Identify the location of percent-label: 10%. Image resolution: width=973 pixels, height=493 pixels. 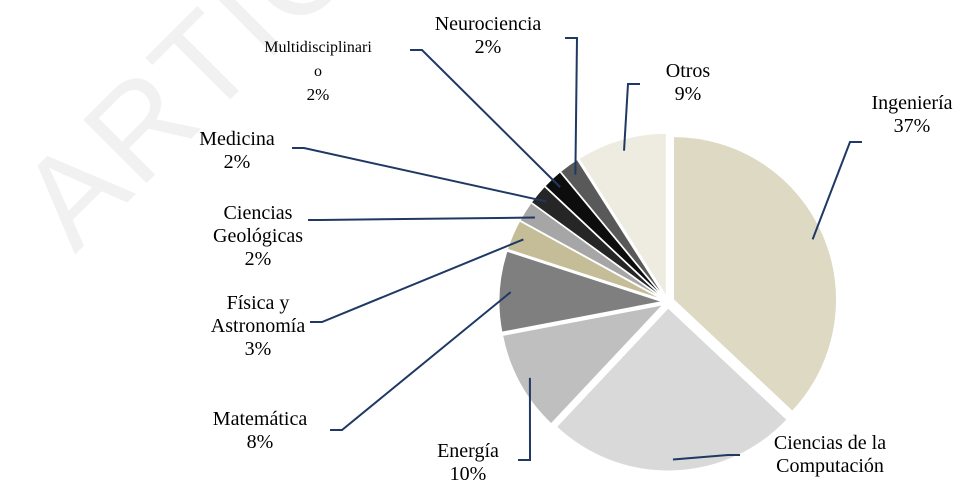
(468, 474).